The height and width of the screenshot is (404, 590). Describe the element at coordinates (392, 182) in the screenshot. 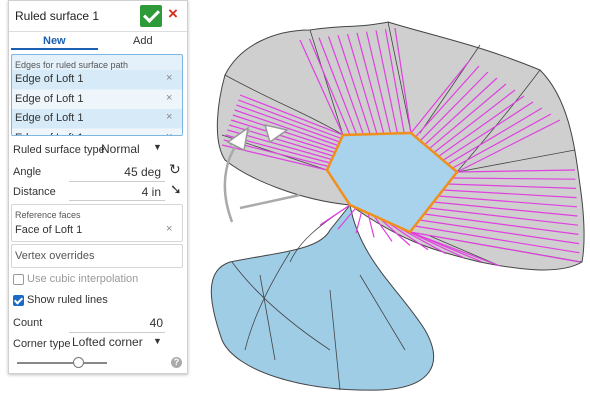

I see `hexagon-face` at that location.